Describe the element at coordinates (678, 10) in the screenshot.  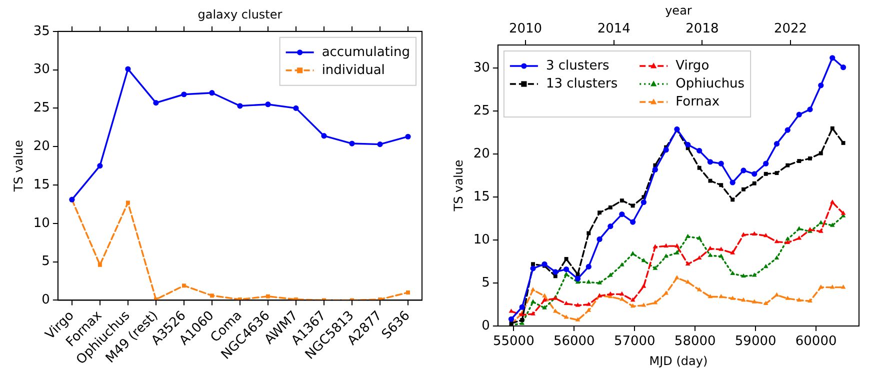
I see `x2-axis-title: year` at that location.